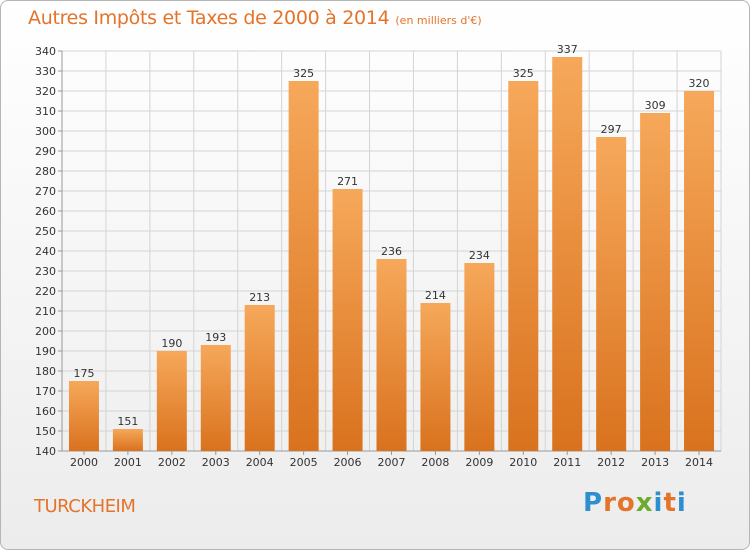 The height and width of the screenshot is (550, 750). What do you see at coordinates (45, 131) in the screenshot?
I see `y-tick-label: 300` at bounding box center [45, 131].